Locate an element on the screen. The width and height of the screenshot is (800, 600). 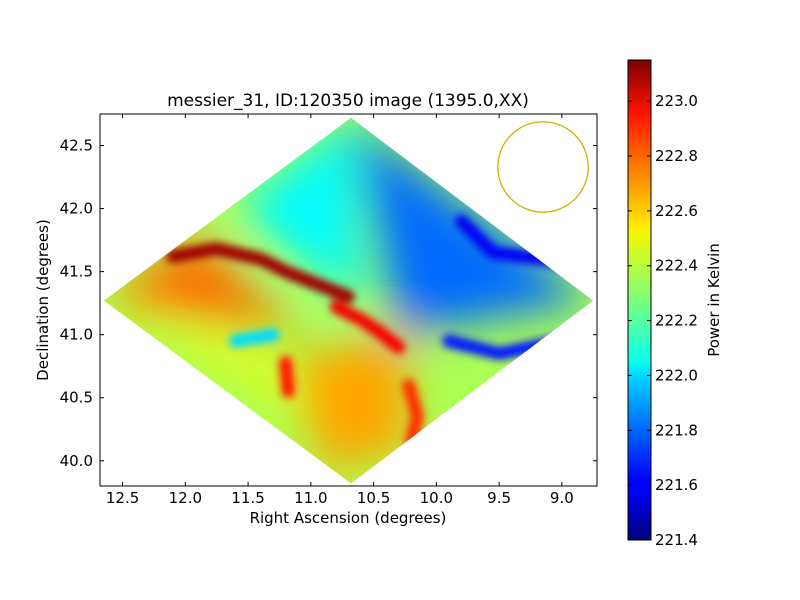
heatmap-feature-red-spot is located at coordinates (287, 376).